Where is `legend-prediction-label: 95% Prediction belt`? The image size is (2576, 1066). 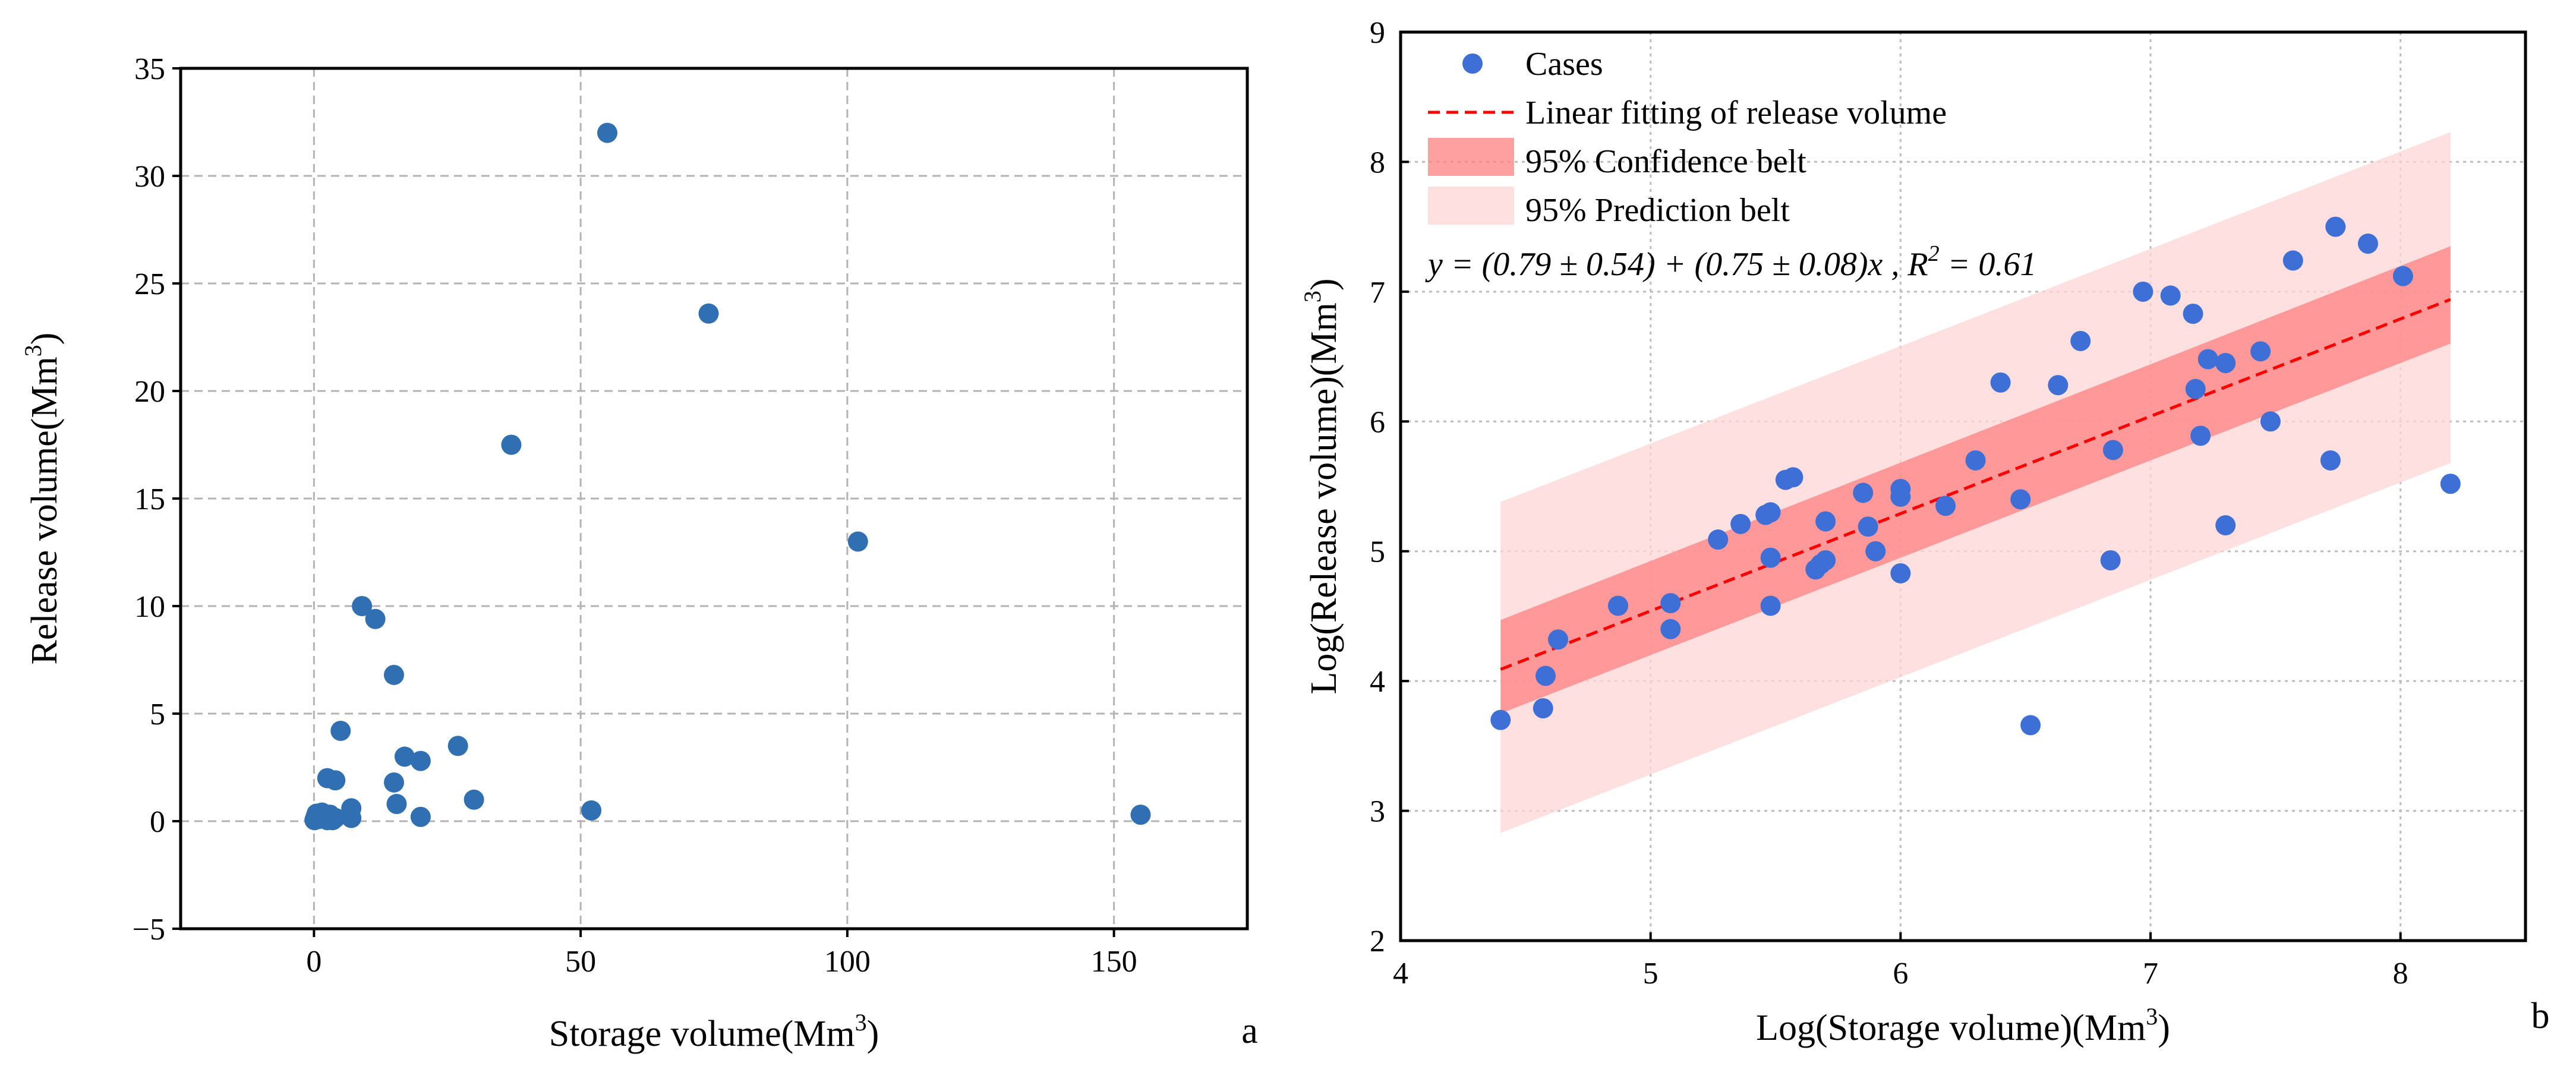
legend-prediction-label: 95% Prediction belt is located at coordinates (1658, 210).